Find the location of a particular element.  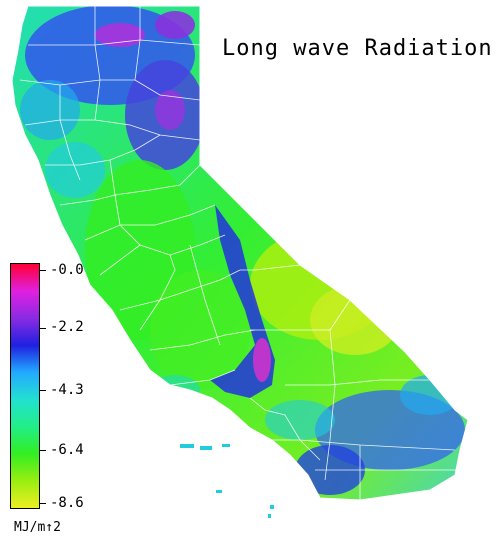

legend-tick-label: -6.4 is located at coordinates (67, 450).